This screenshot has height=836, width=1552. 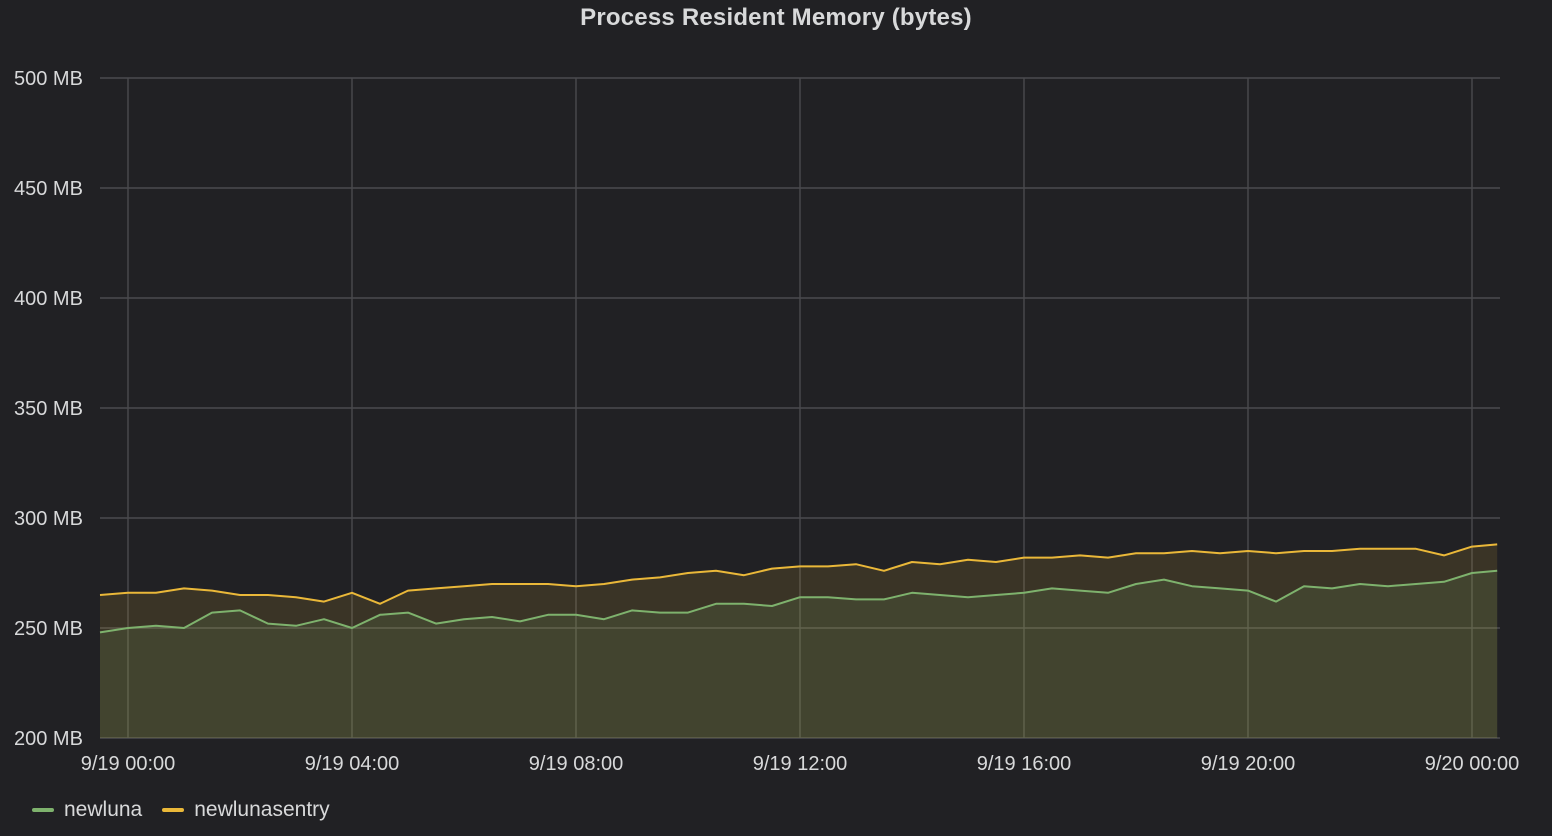 What do you see at coordinates (48, 79) in the screenshot?
I see `y-tick-label: 500 MB` at bounding box center [48, 79].